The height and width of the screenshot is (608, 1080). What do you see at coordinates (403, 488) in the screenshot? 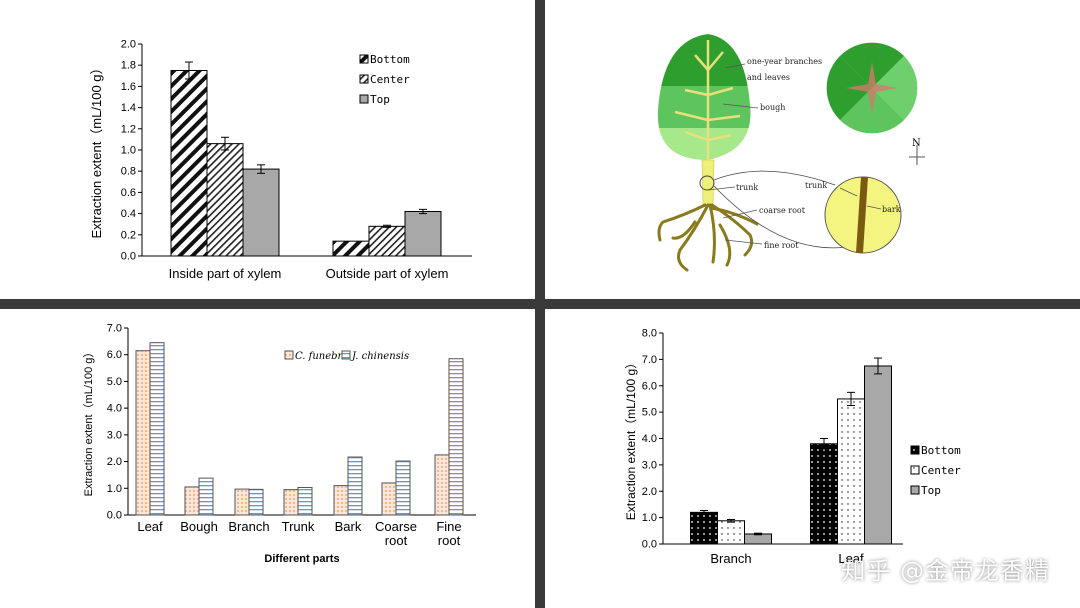
I see `bar-coarse-root-j-chinensis` at bounding box center [403, 488].